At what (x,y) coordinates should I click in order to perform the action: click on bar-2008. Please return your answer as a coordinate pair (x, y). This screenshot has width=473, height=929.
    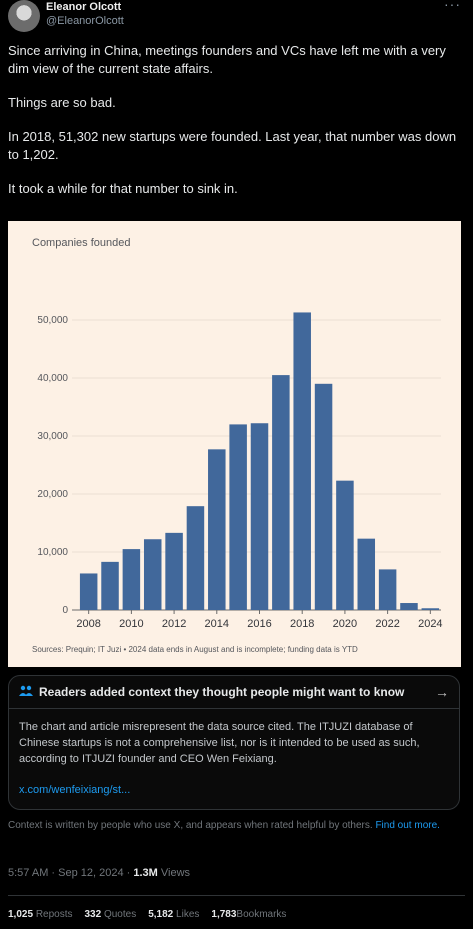
    Looking at the image, I should click on (88, 591).